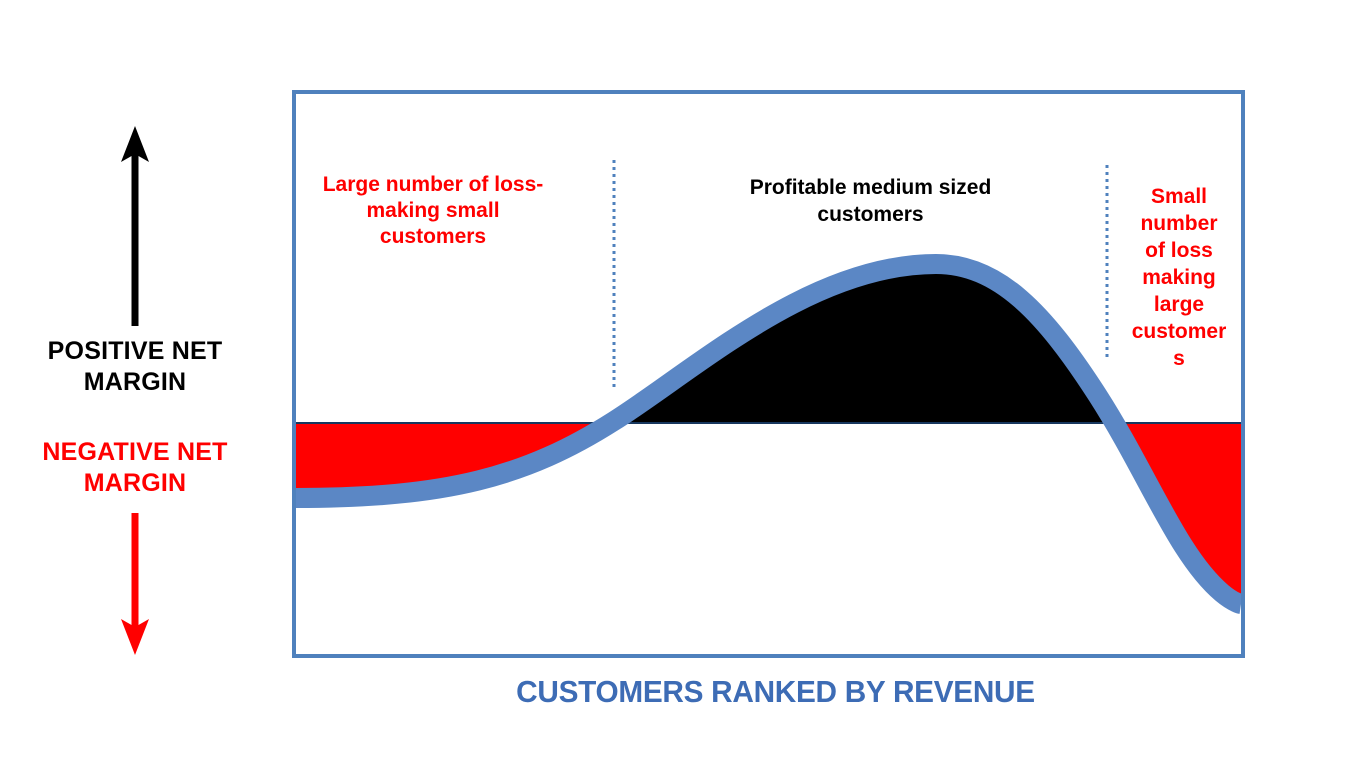 This screenshot has height=780, width=1365. What do you see at coordinates (455, 459) in the screenshot?
I see `loss-area-small-customers` at bounding box center [455, 459].